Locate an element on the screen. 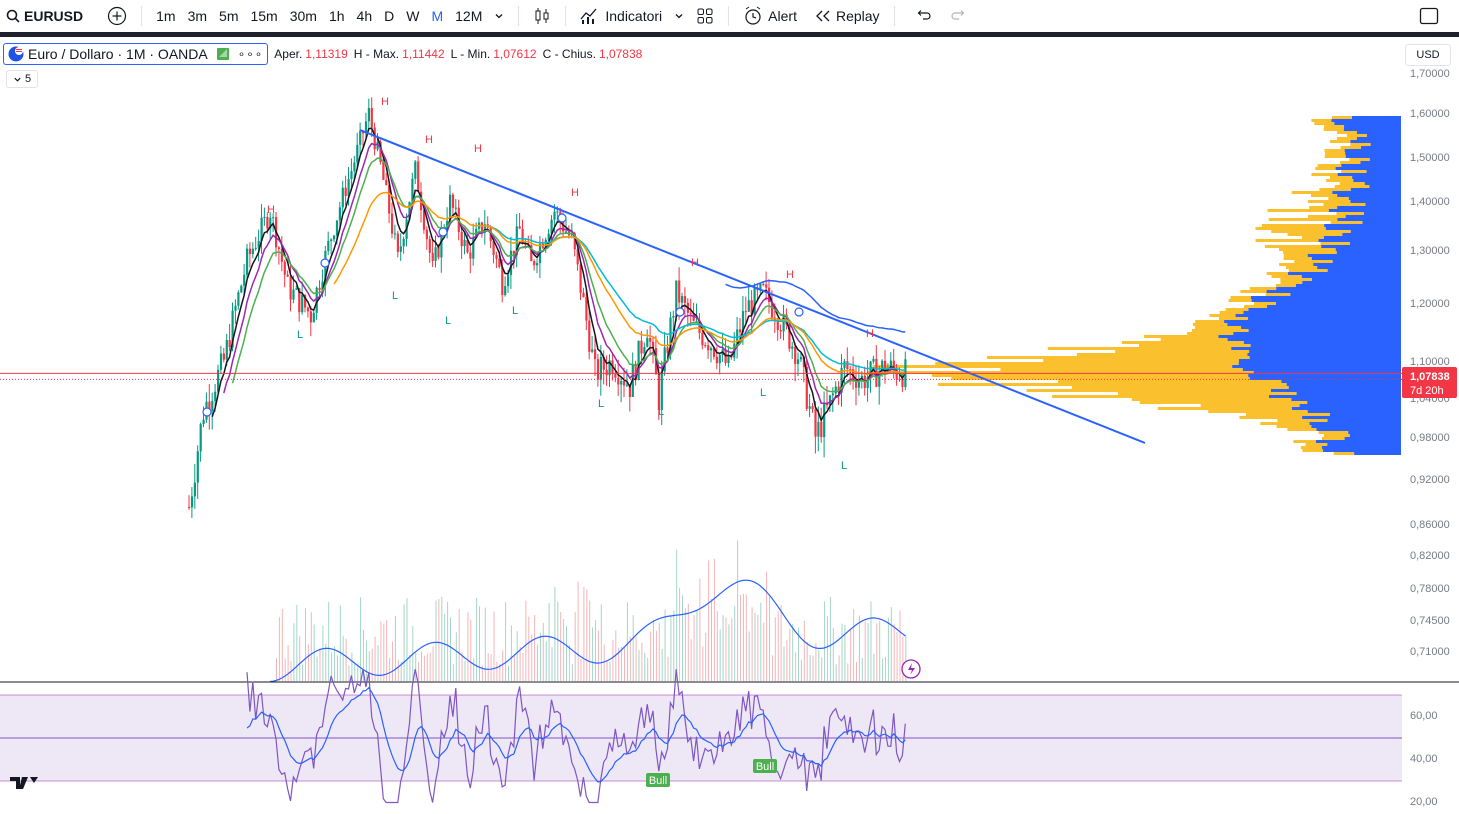 This screenshot has height=814, width=1459. indicators-dropdown is located at coordinates (679, 16).